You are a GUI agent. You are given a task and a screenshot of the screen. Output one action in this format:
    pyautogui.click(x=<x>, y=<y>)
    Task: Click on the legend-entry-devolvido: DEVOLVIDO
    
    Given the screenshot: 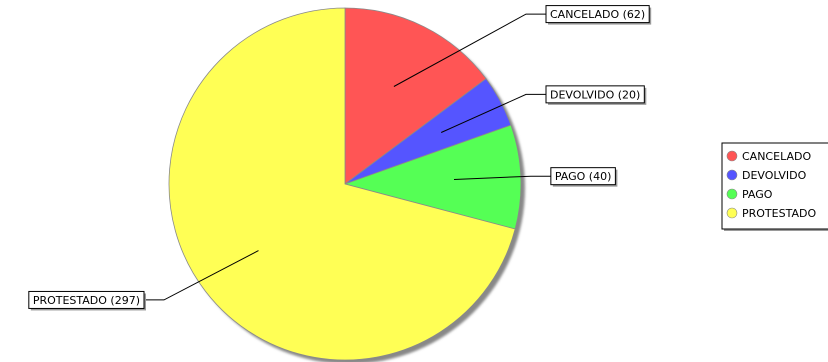 What is the action you would take?
    pyautogui.click(x=774, y=175)
    